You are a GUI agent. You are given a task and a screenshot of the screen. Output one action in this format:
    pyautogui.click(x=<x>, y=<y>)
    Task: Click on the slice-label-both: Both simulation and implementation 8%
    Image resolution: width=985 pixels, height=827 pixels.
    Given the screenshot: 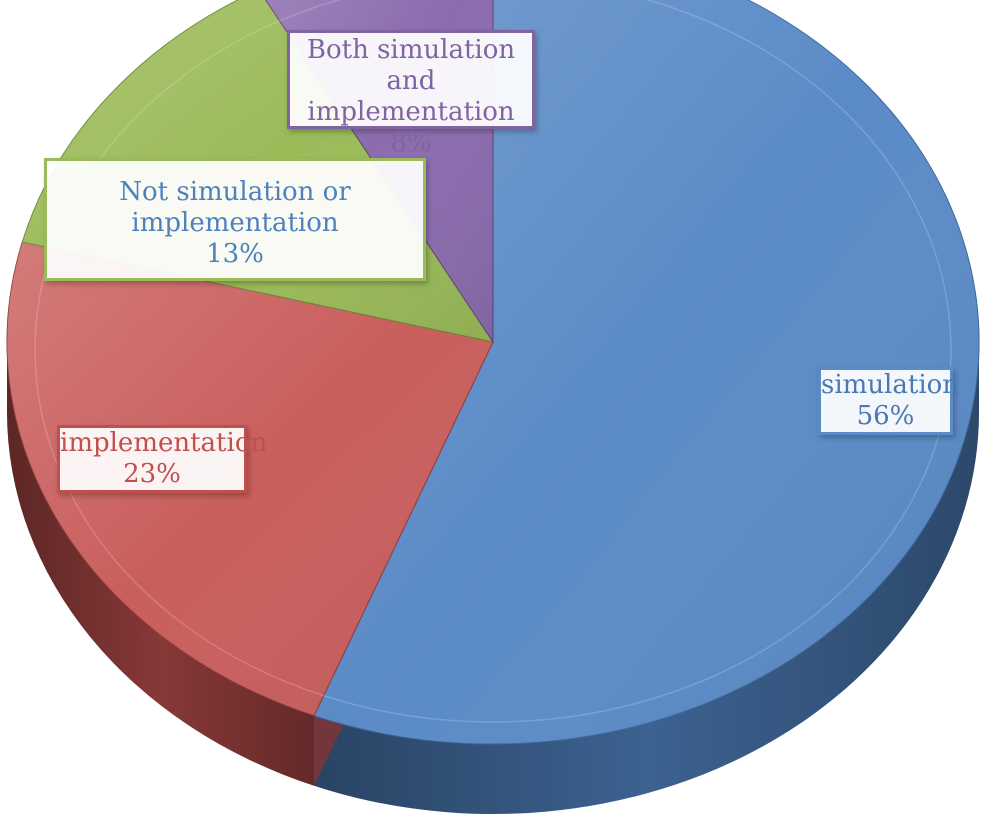 What is the action you would take?
    pyautogui.click(x=411, y=94)
    